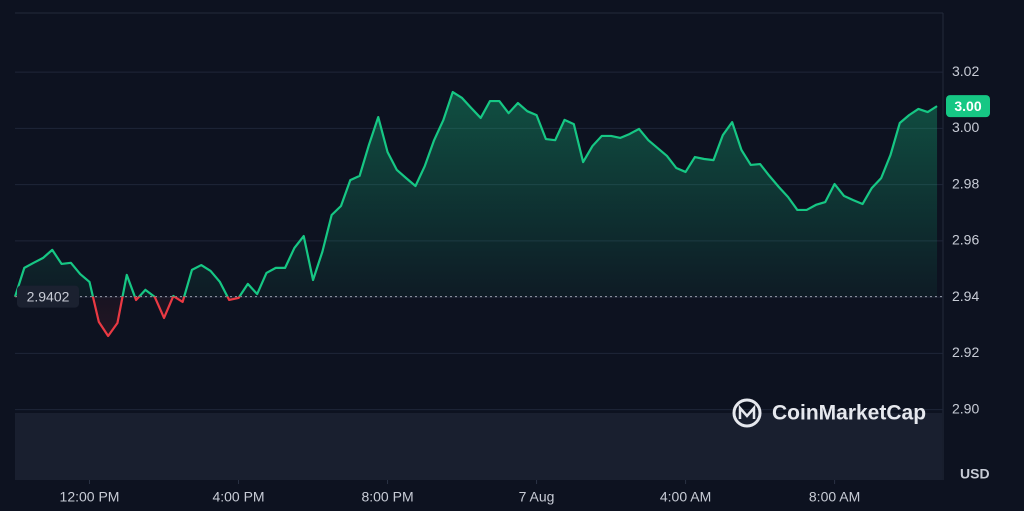 This screenshot has height=511, width=1024. I want to click on current-price-label: 3.00, so click(967, 106).